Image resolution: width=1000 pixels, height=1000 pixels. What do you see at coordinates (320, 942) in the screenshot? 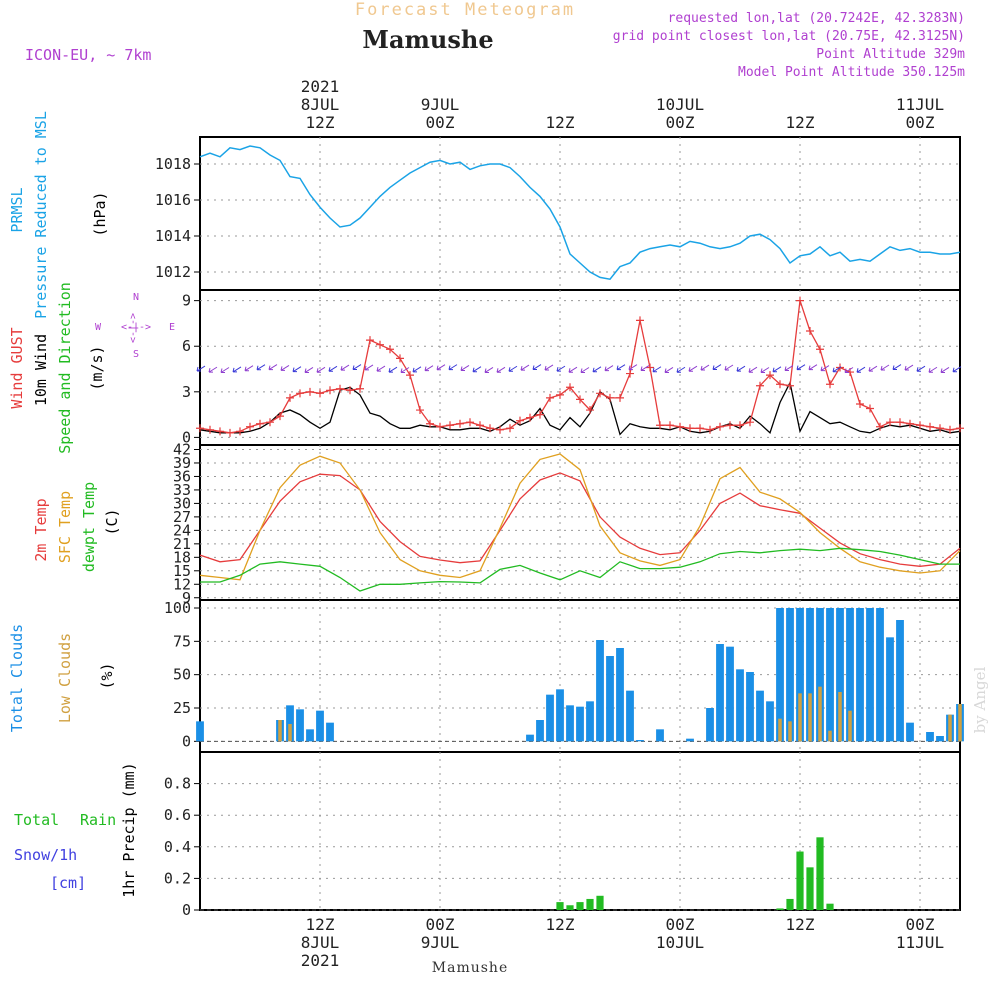
I see `bottom-time-date: 8JUL` at bounding box center [320, 942].